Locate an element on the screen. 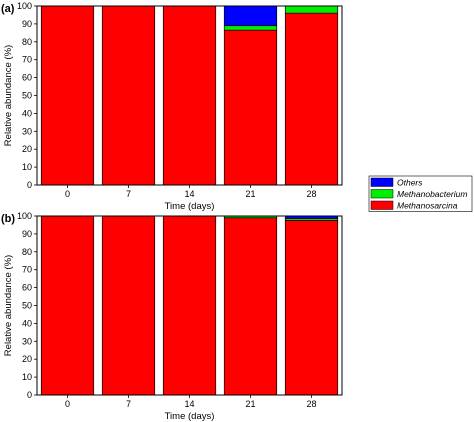 Image resolution: width=474 pixels, height=422 pixels. panel-label: (a) is located at coordinates (8, 9).